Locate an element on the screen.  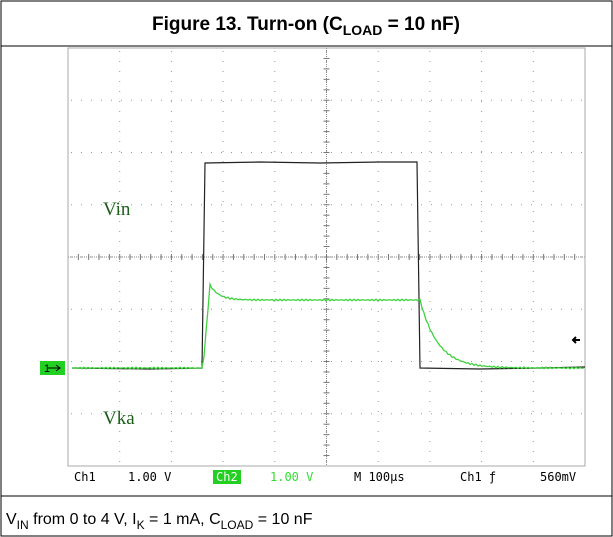
vka-label: Vka is located at coordinates (119, 418).